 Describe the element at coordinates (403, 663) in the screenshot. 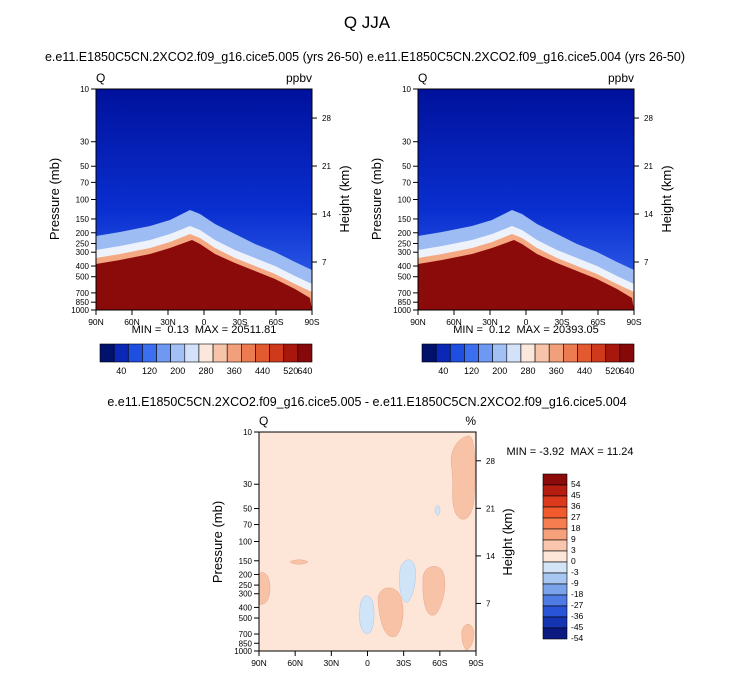

I see `x-tick-label: 30S` at that location.